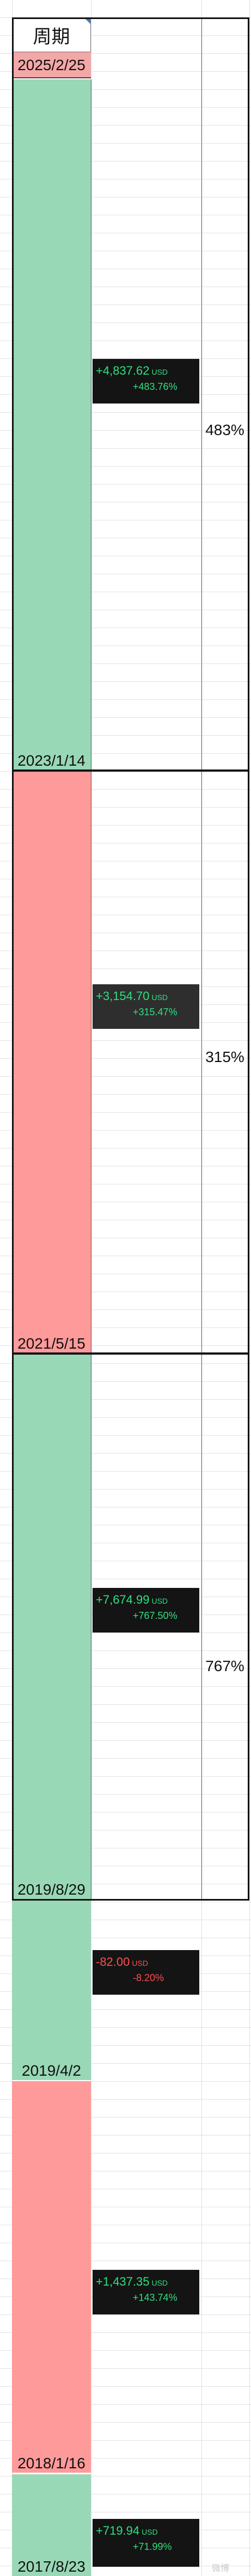 This screenshot has width=251, height=2576. I want to click on column-separator, so click(201, 958).